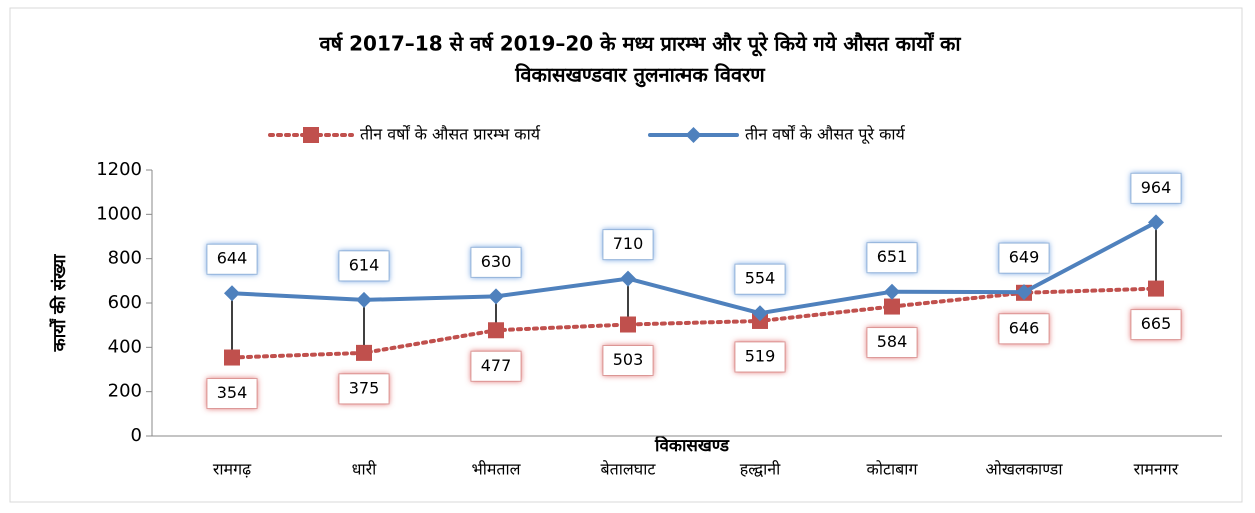 Image resolution: width=1255 pixels, height=513 pixels. I want to click on chart-title: विकासखण्डवार तुलनात्मक विवरण, so click(640, 75).